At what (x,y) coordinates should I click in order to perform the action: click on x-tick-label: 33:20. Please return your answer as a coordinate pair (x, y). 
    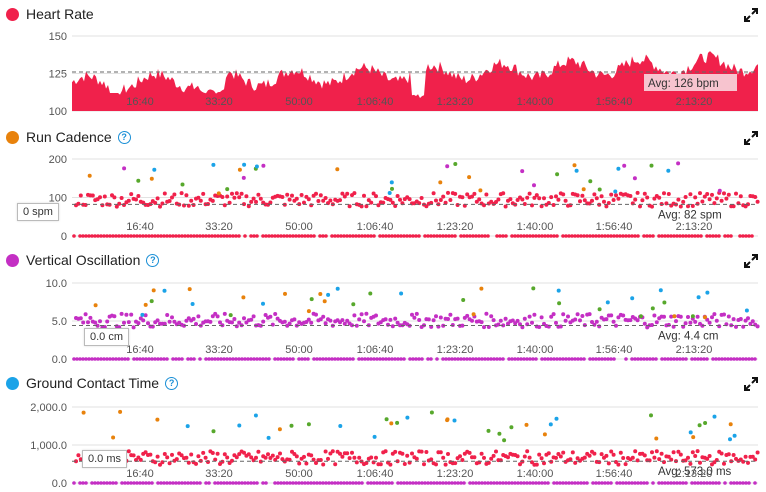
    Looking at the image, I should click on (219, 102).